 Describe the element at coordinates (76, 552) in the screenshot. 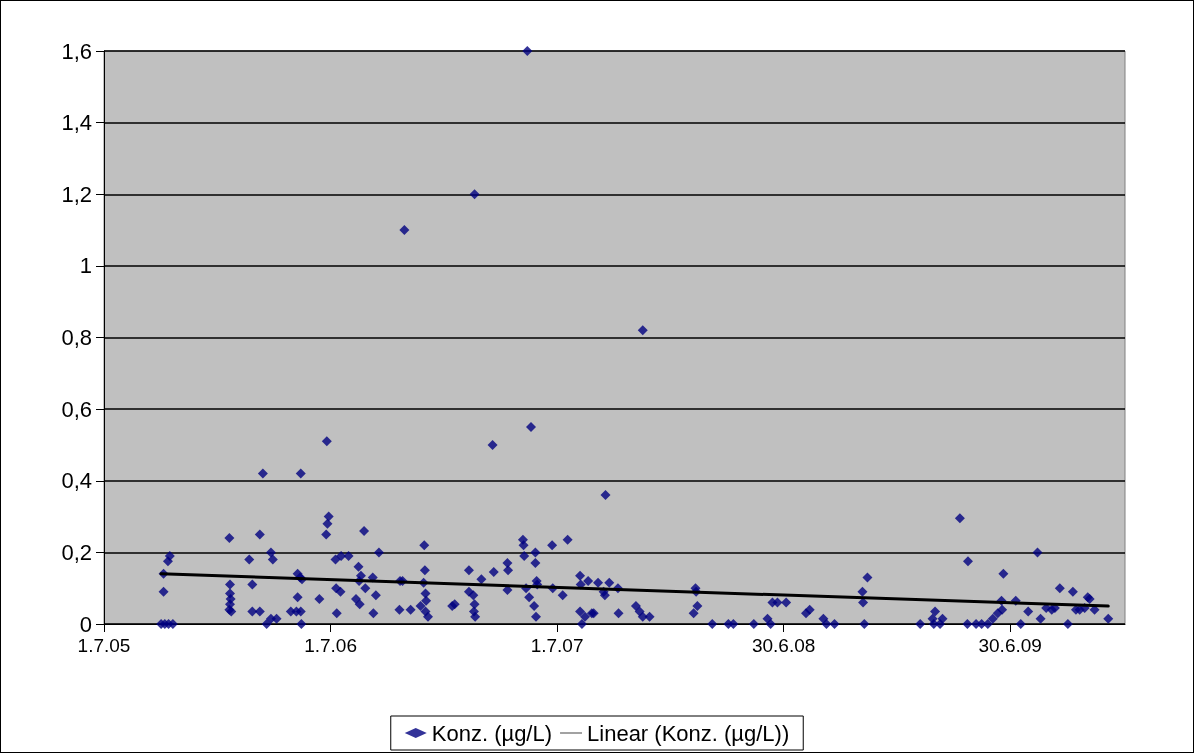

I see `y-tick-label: 0,2` at that location.